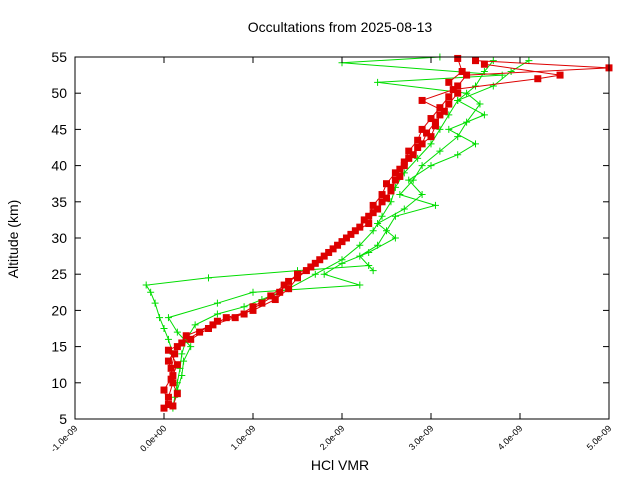 This screenshot has height=485, width=640. Describe the element at coordinates (340, 465) in the screenshot. I see `x-axis-label: HCl VMR` at that location.